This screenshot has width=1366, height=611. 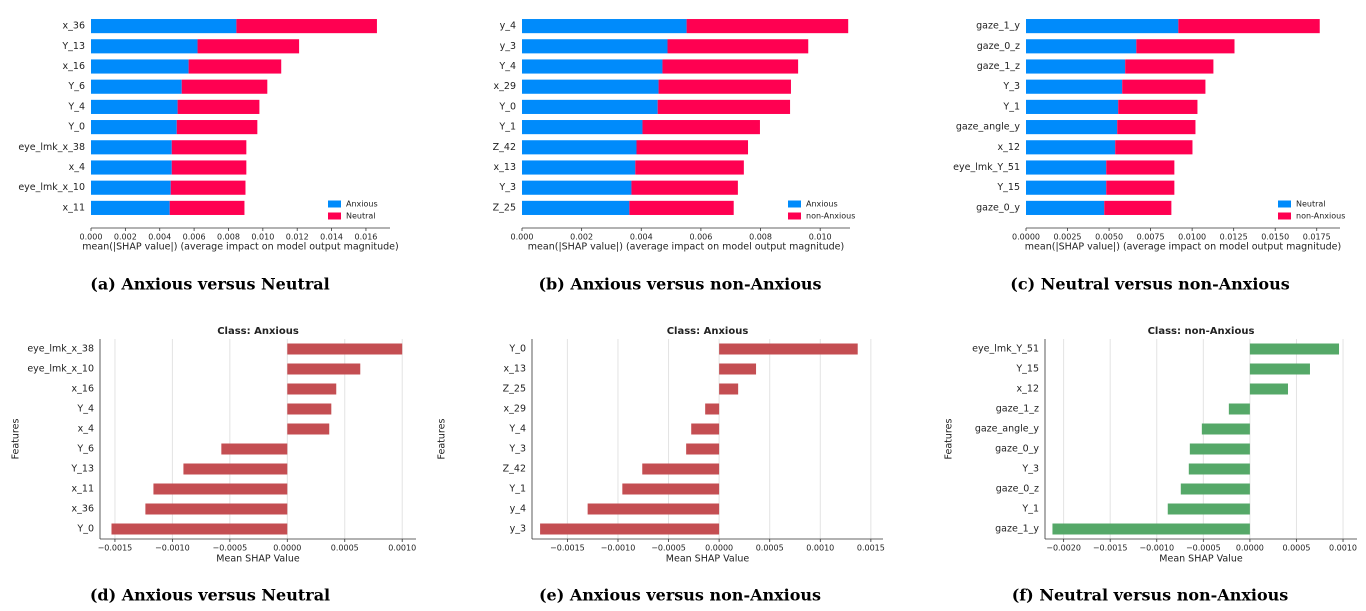 I want to click on y-tick-label: eye_lmk_x_38, so click(x=60, y=349).